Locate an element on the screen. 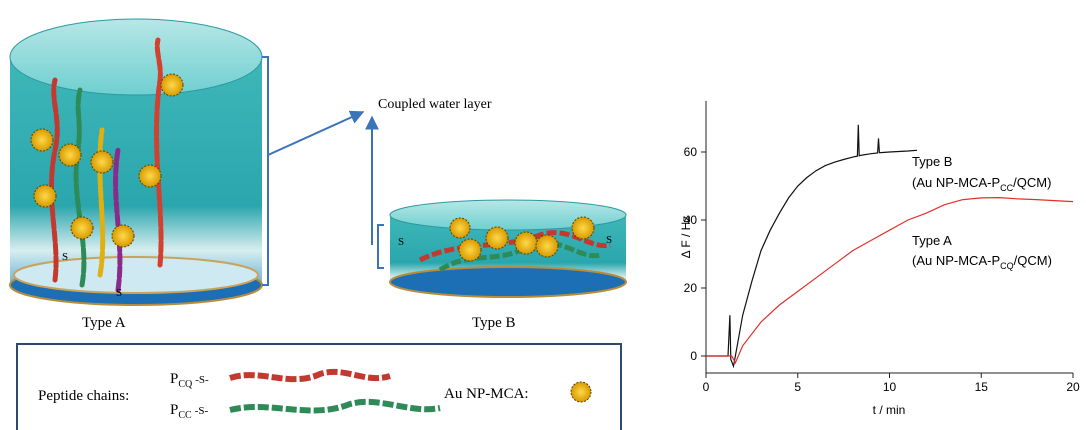  chain-cc is located at coordinates (335, 406).